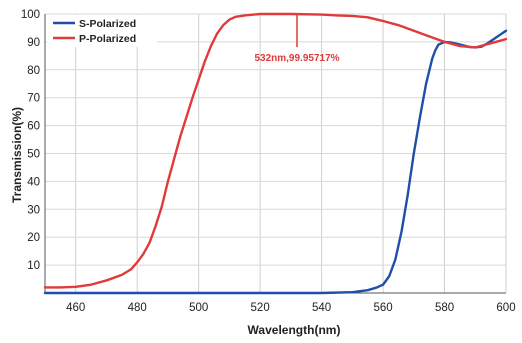 This screenshot has width=522, height=343. Describe the element at coordinates (444, 308) in the screenshot. I see `x-tick-label-580: 580` at that location.